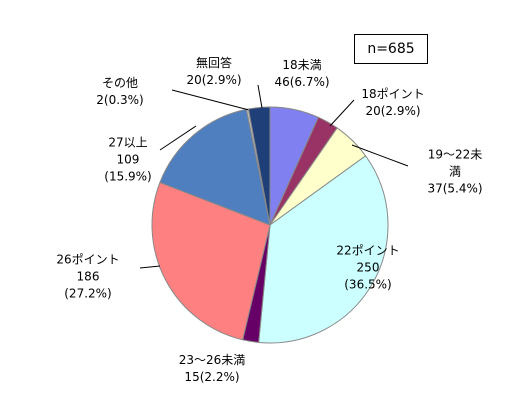 The width and height of the screenshot is (519, 400). I want to click on value-label: 37(5.4%), so click(455, 188).